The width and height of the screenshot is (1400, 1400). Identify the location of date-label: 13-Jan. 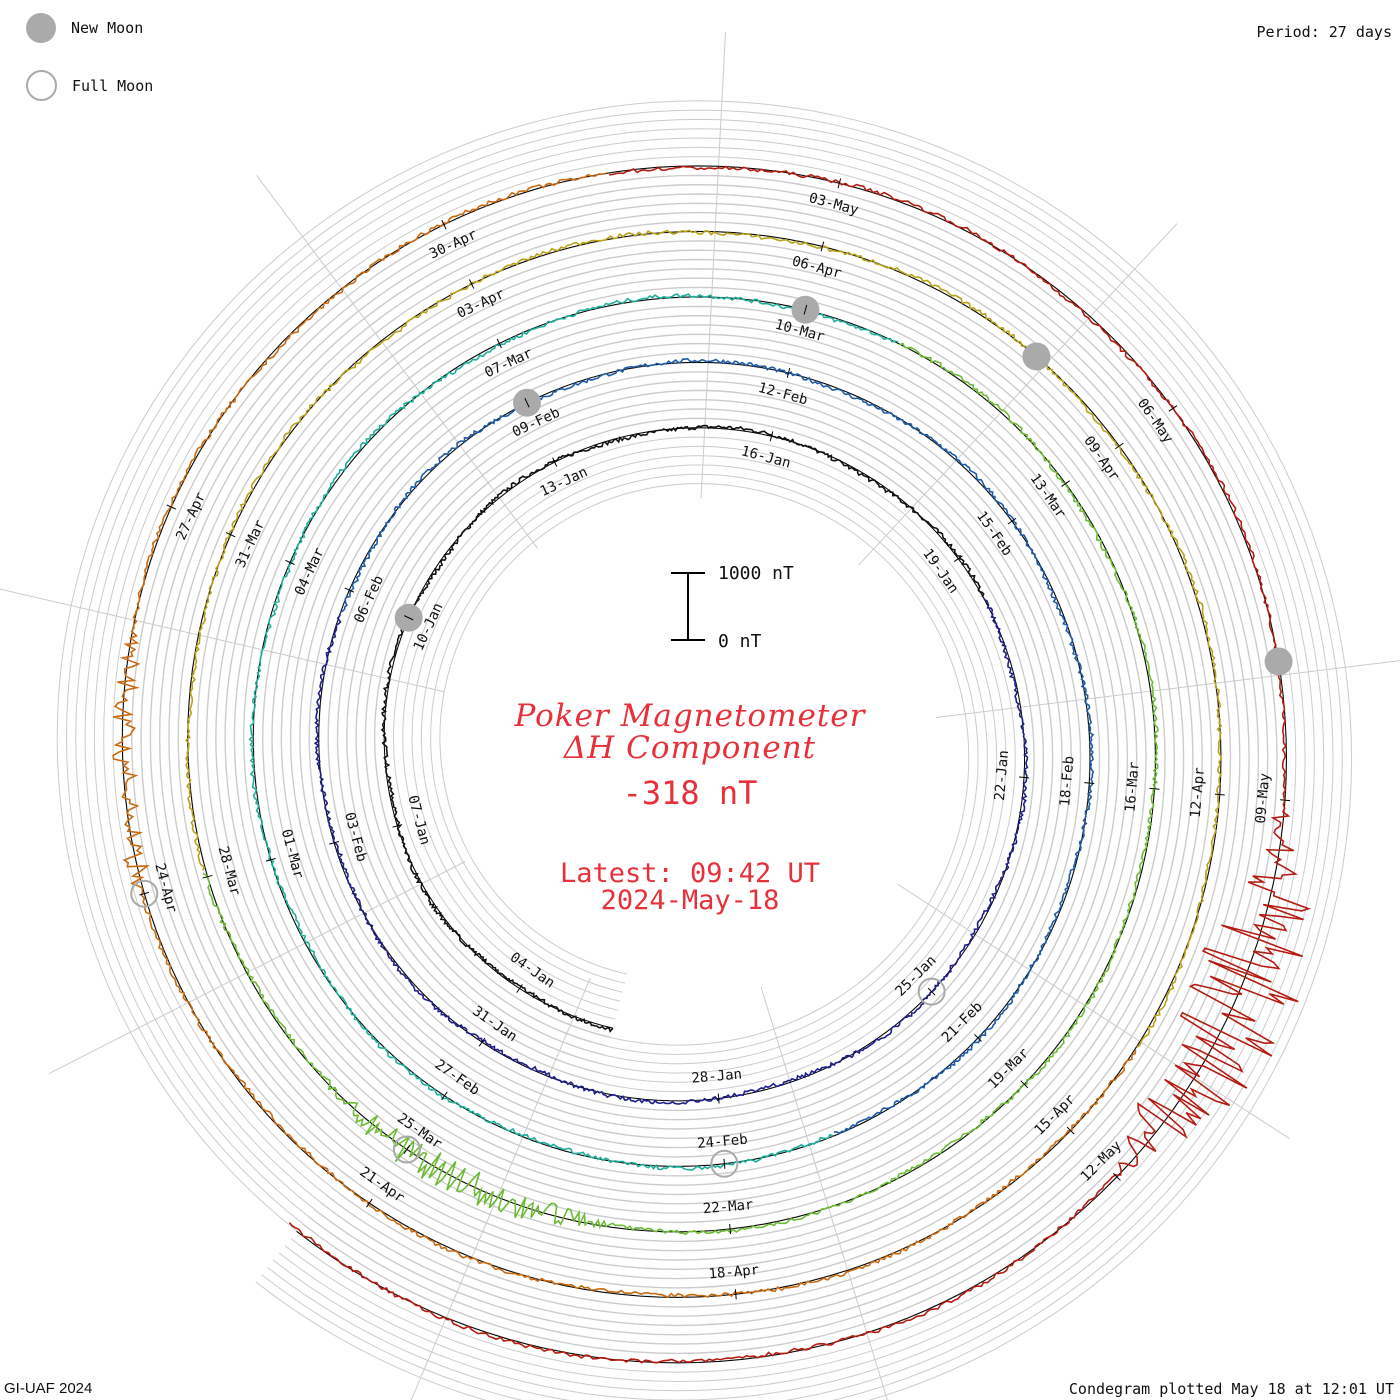
(564, 482).